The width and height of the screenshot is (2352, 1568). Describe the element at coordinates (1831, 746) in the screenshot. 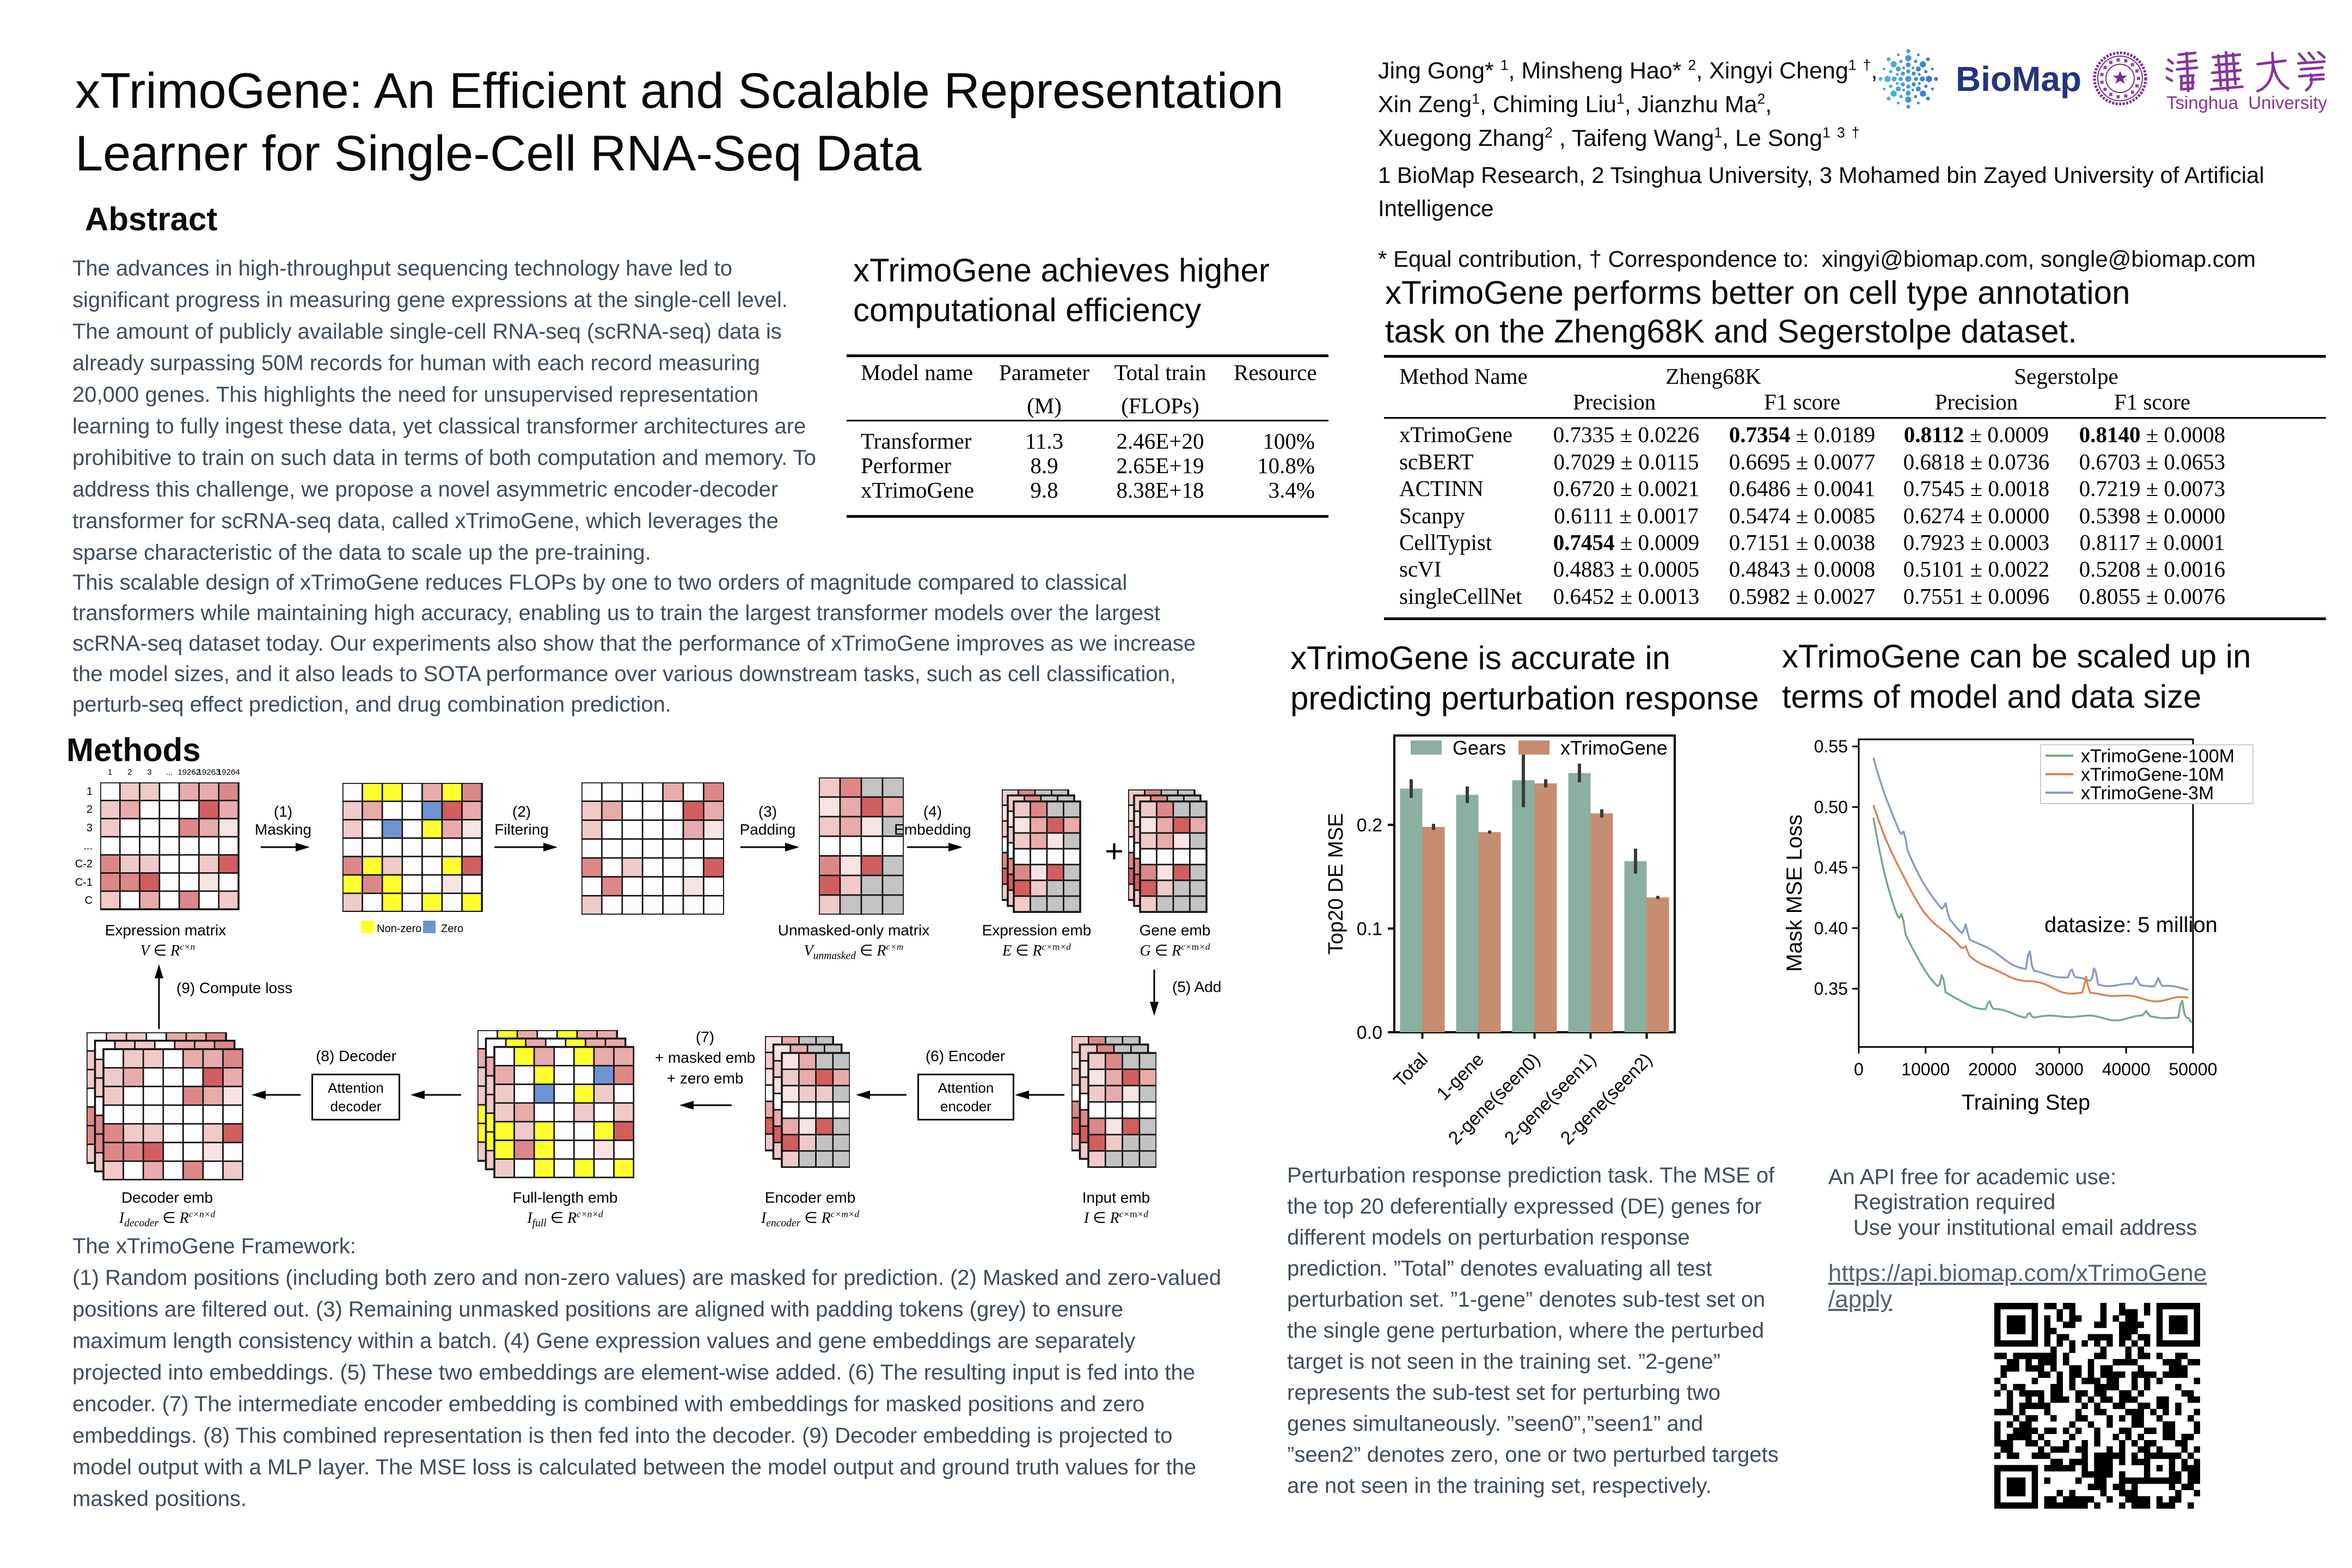

I see `svg-text: 0.55` at that location.